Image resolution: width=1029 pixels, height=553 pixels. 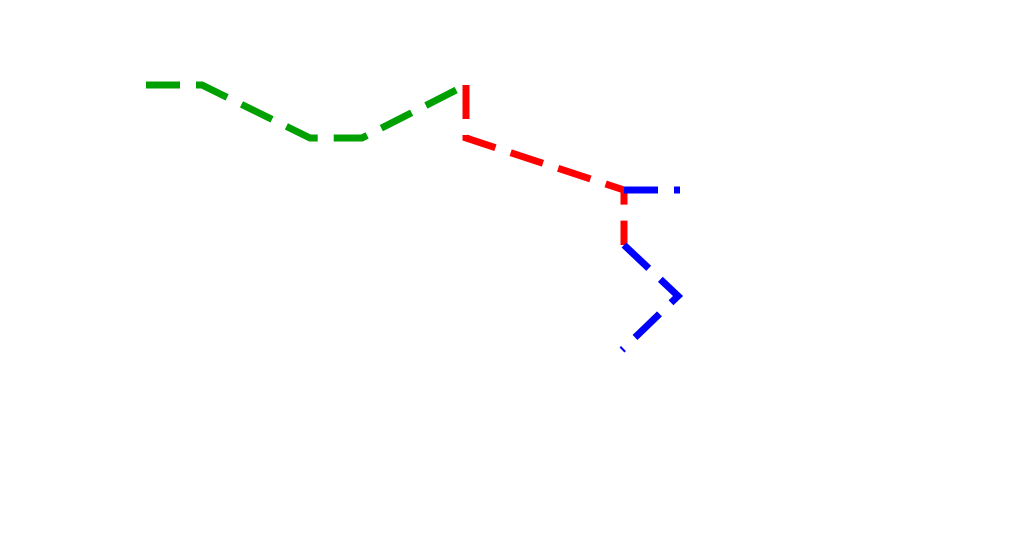 What do you see at coordinates (651, 297) in the screenshot?
I see `blue-dashed-path-lower` at bounding box center [651, 297].